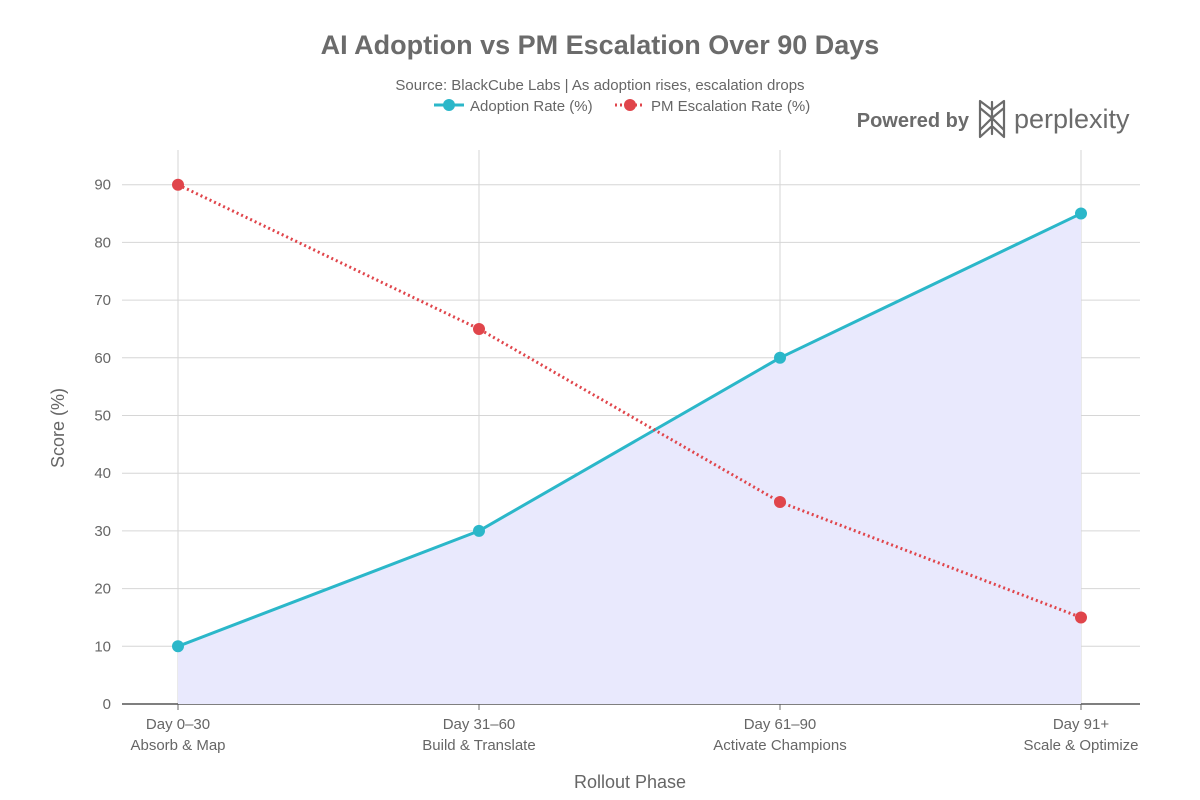 This screenshot has width=1200, height=800. I want to click on x-tick-label-phase: Day 91+, so click(1081, 724).